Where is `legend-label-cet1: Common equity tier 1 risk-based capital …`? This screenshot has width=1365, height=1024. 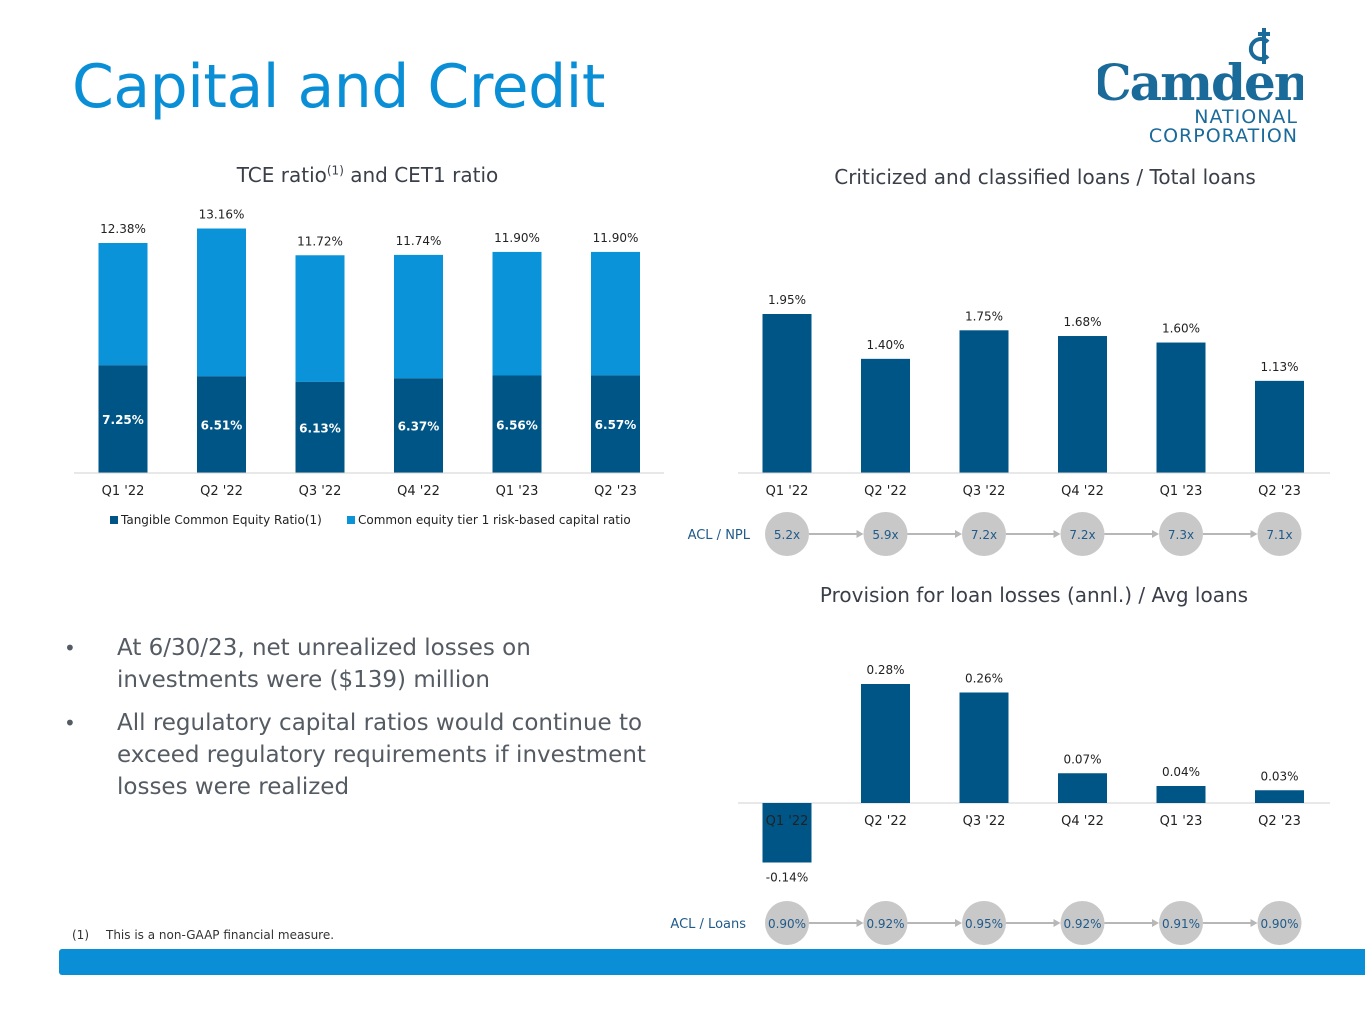
legend-label-cet1: Common equity tier 1 risk-based capital … is located at coordinates (494, 520).